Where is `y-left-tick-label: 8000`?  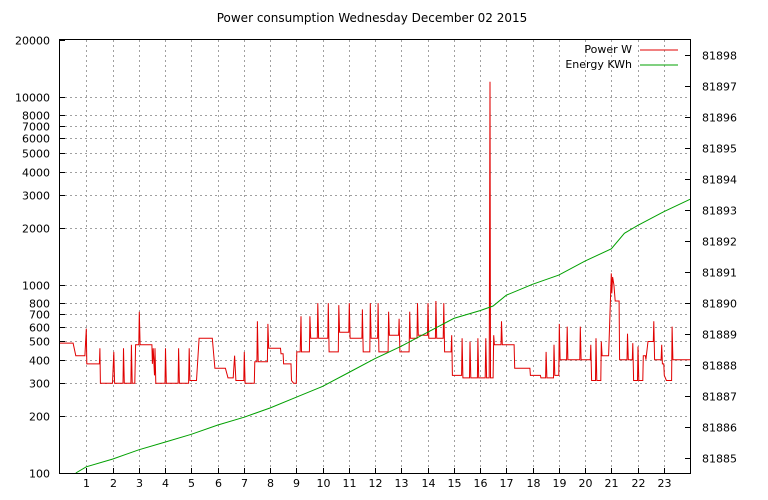
y-left-tick-label: 8000 is located at coordinates (36, 116).